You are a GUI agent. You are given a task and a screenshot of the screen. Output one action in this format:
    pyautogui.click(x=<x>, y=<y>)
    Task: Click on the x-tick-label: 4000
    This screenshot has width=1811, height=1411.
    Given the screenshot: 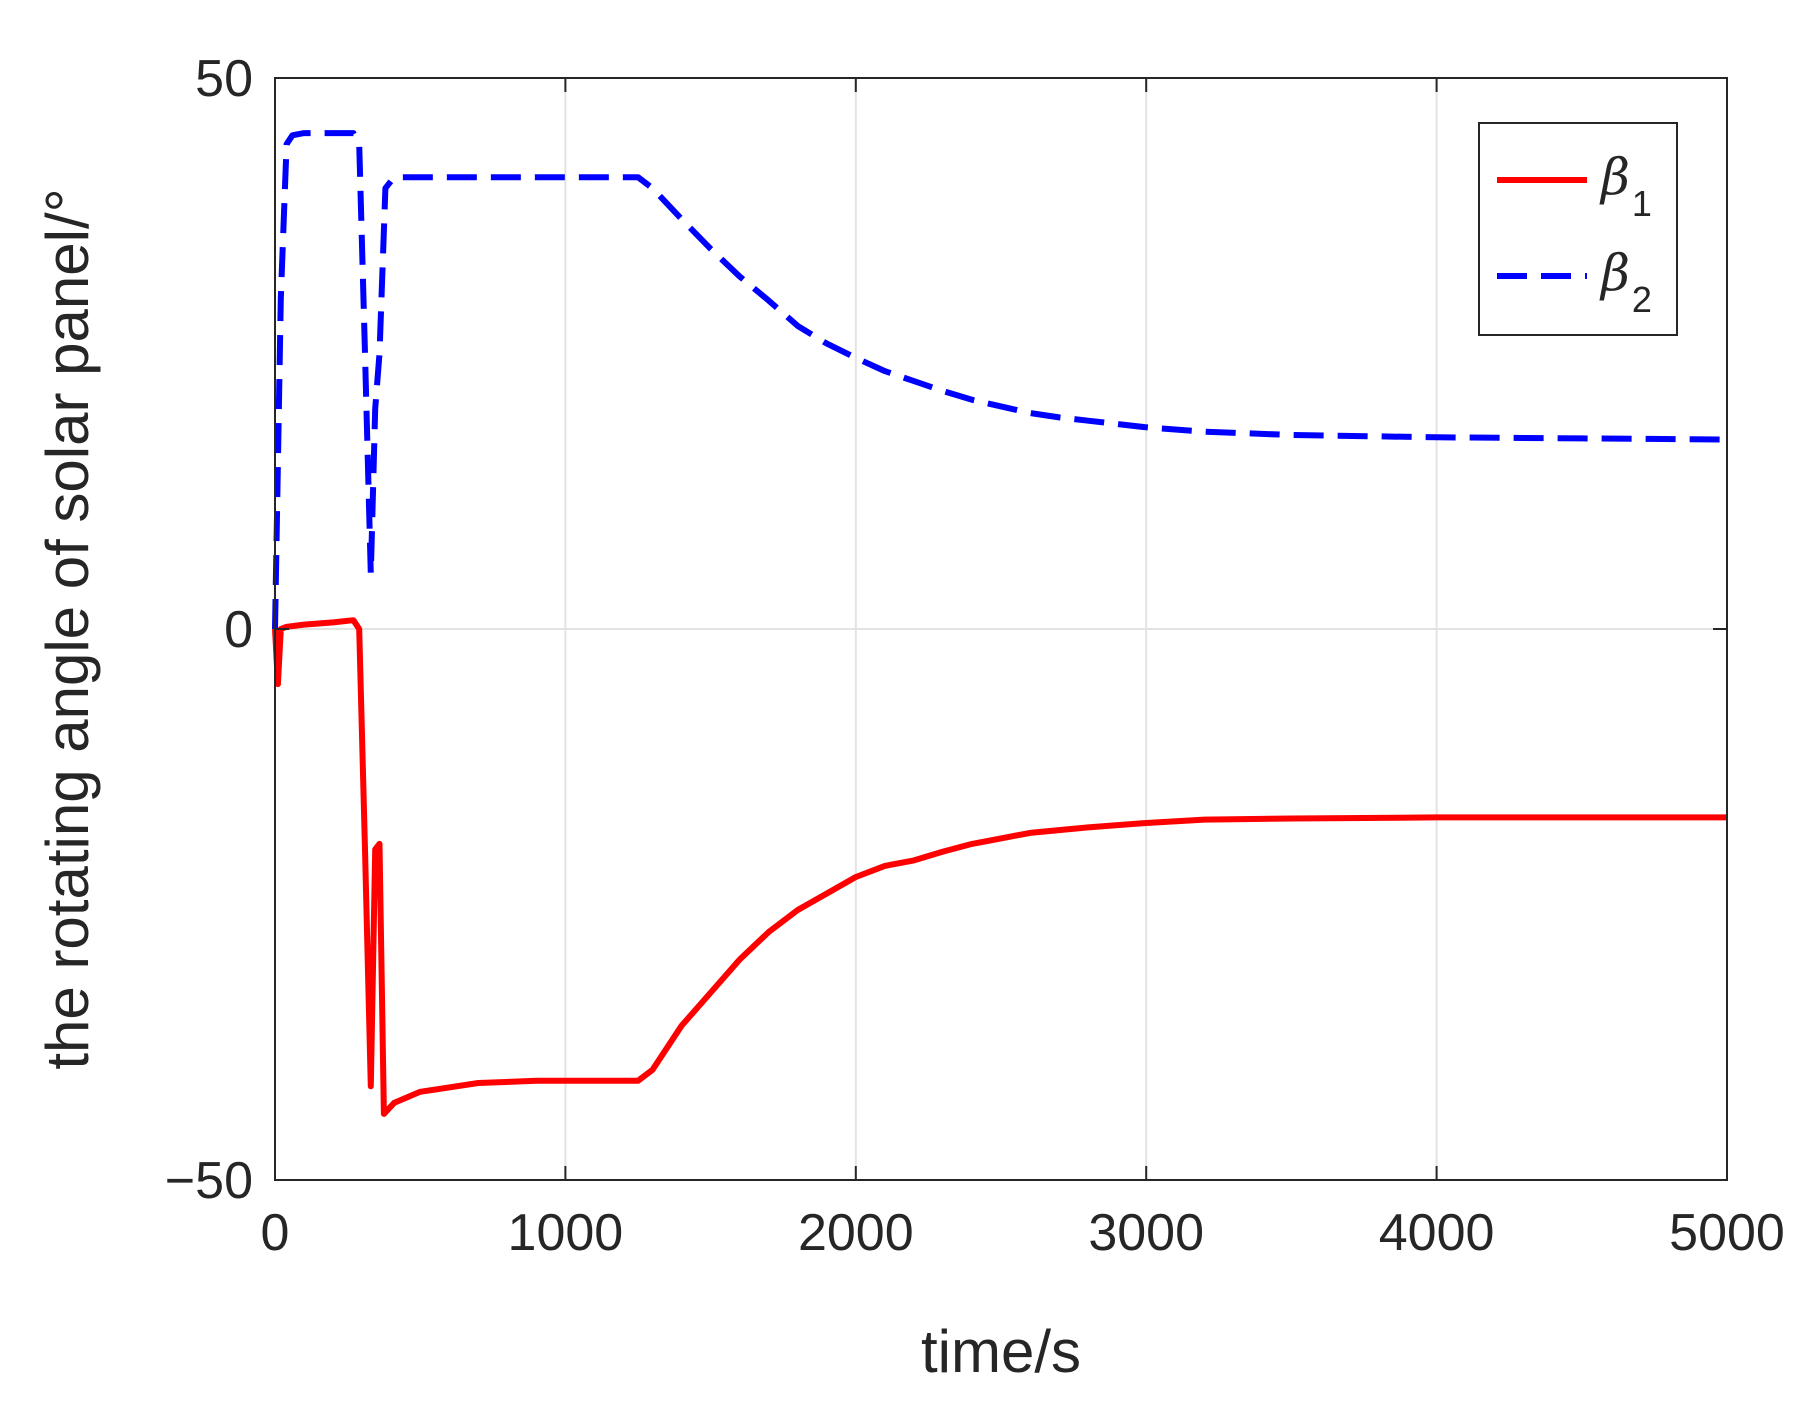 What is the action you would take?
    pyautogui.click(x=1437, y=1233)
    